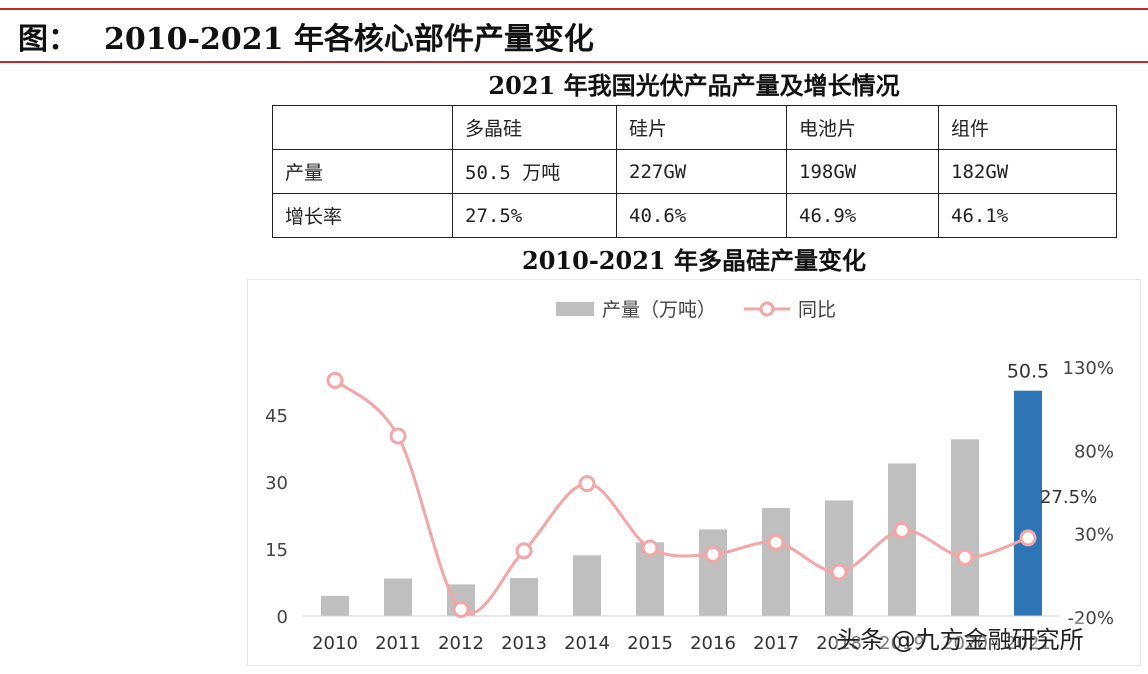 This screenshot has height=674, width=1148. I want to click on y-left-tick-label: 15, so click(276, 550).